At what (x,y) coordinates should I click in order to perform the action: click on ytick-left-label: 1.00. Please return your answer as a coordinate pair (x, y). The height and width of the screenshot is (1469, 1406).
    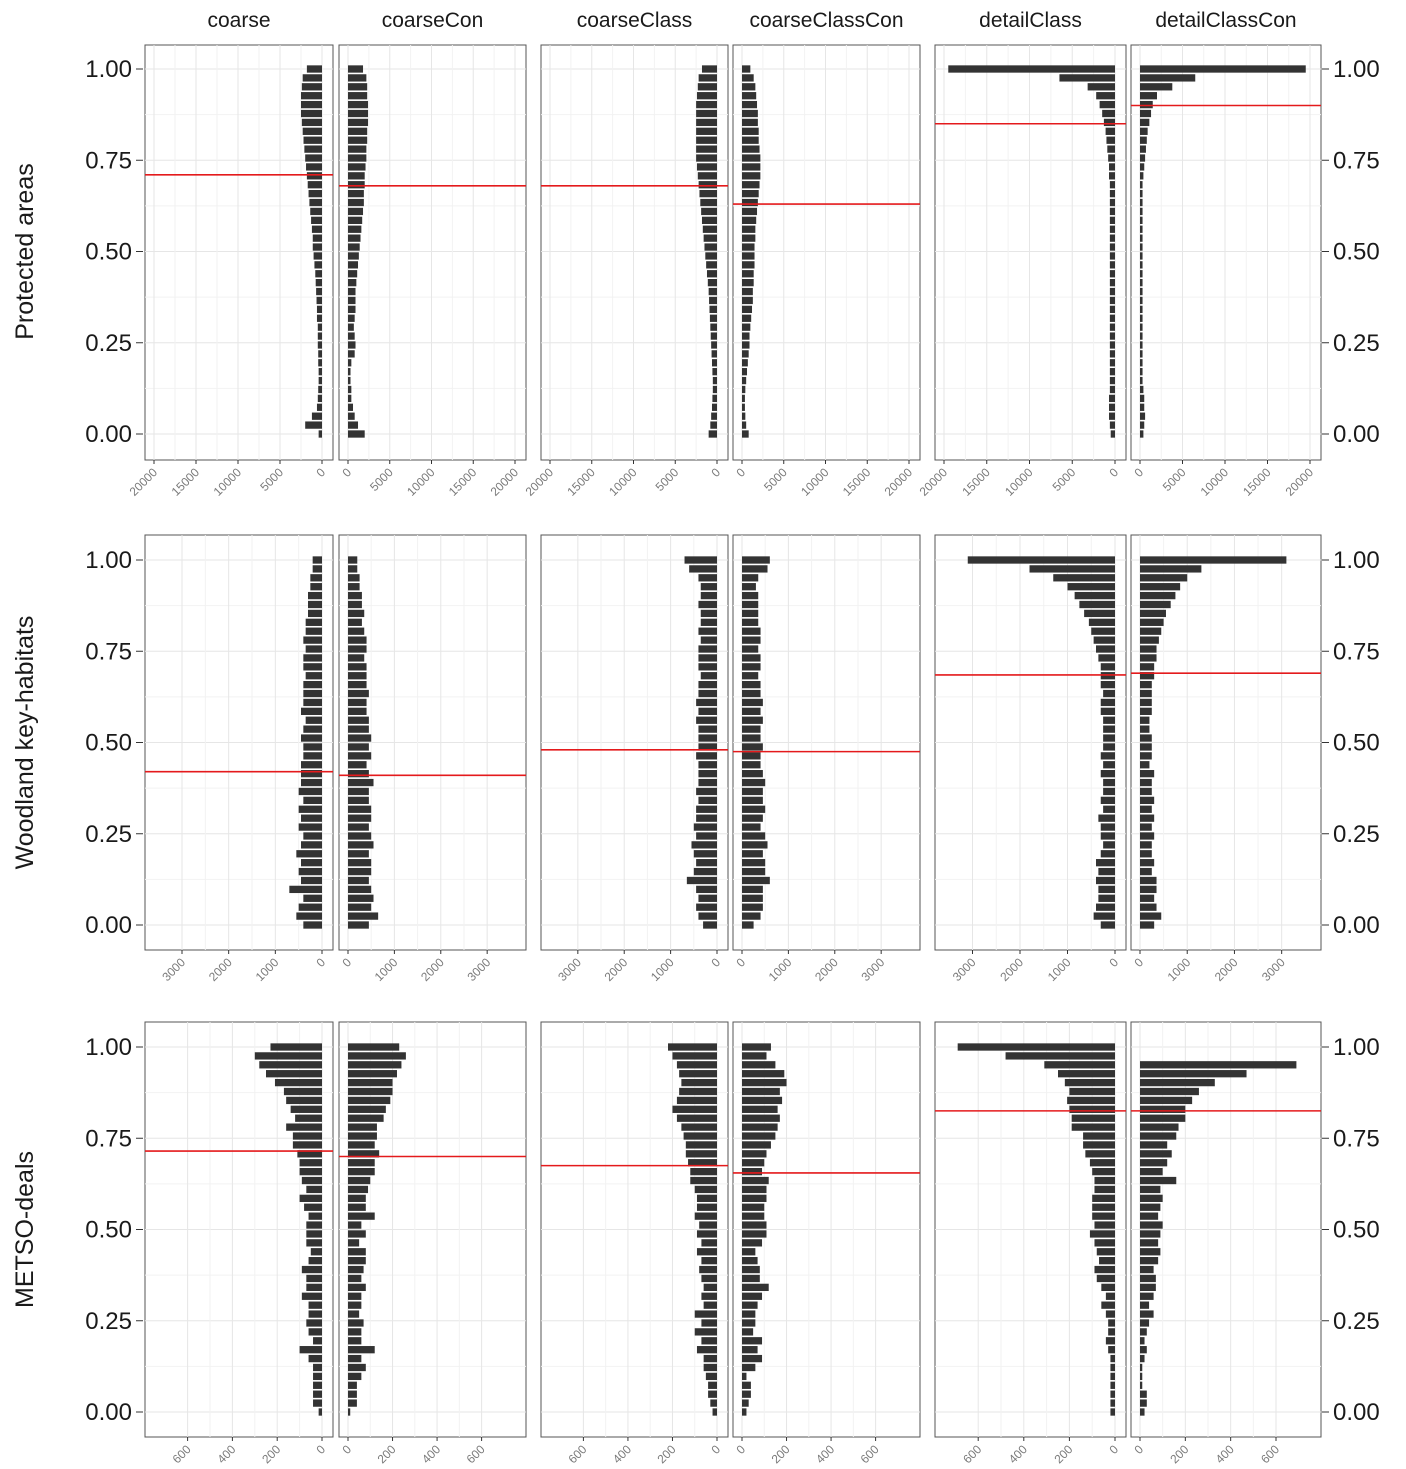
    Looking at the image, I should click on (108, 560).